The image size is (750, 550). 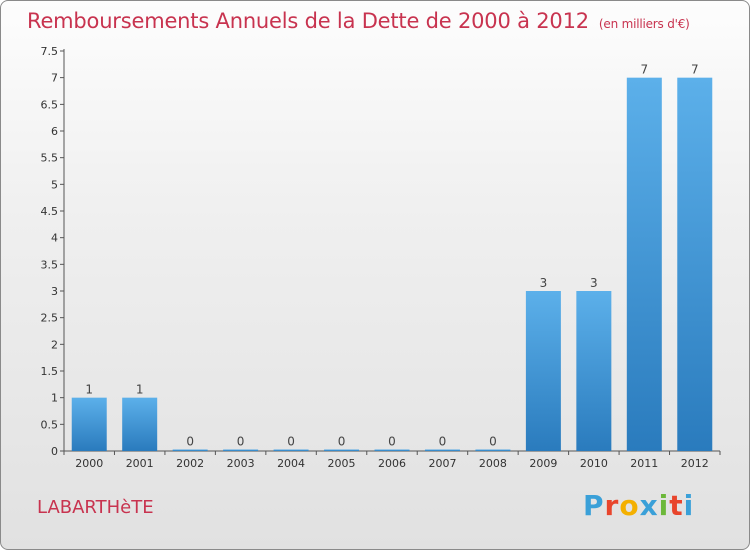 What do you see at coordinates (644, 463) in the screenshot?
I see `x-tick-label-2011: 2011` at bounding box center [644, 463].